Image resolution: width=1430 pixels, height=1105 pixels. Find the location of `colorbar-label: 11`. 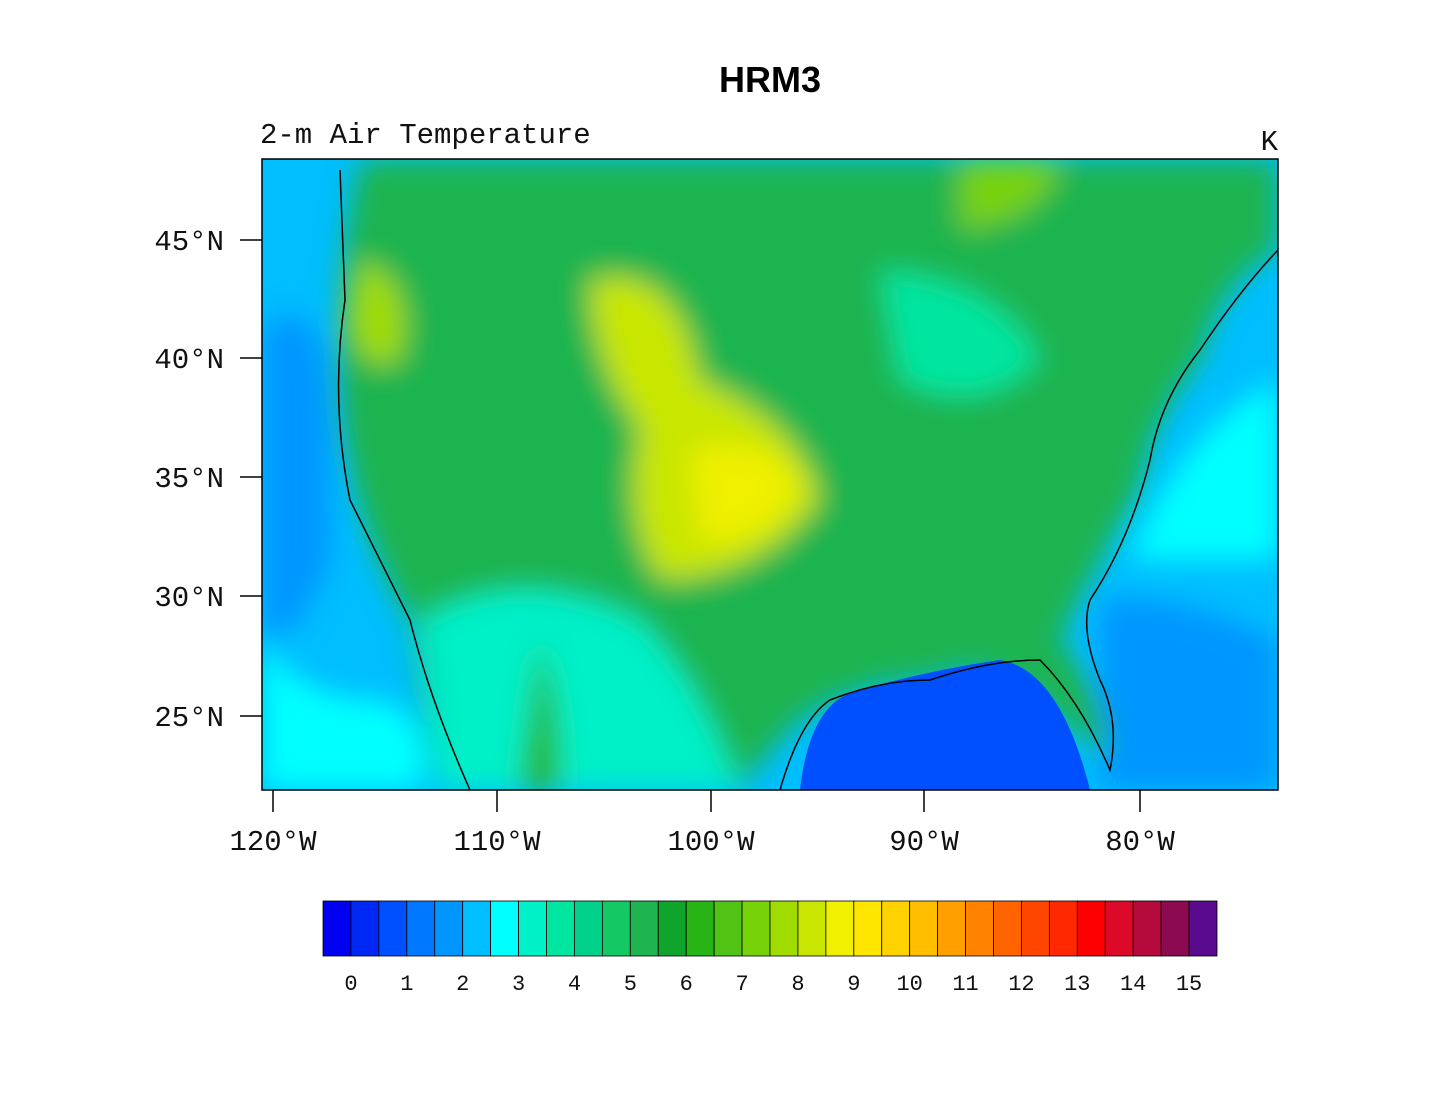

colorbar-label: 11 is located at coordinates (965, 984).